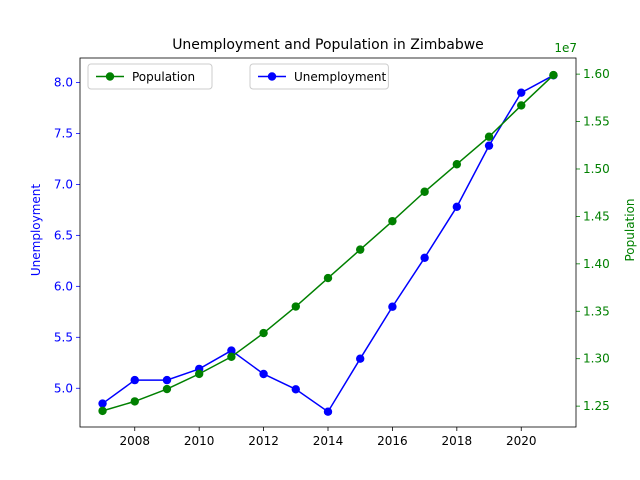 The height and width of the screenshot is (480, 640). What do you see at coordinates (457, 441) in the screenshot?
I see `x-tick-label: 2018` at bounding box center [457, 441].